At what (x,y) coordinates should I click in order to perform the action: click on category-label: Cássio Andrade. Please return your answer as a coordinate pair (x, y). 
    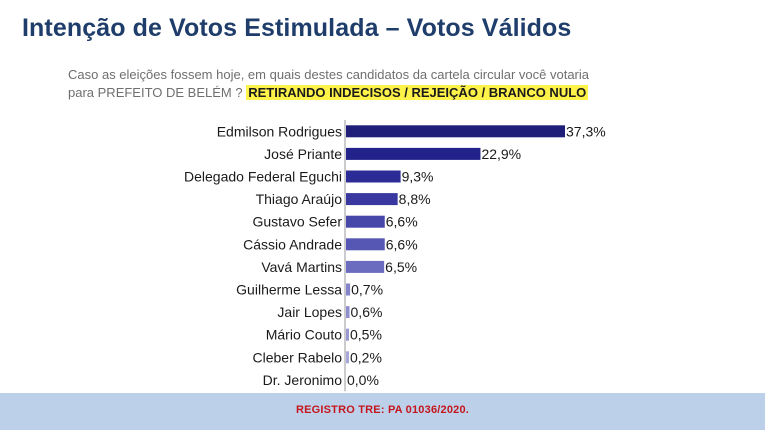
    Looking at the image, I should click on (292, 244).